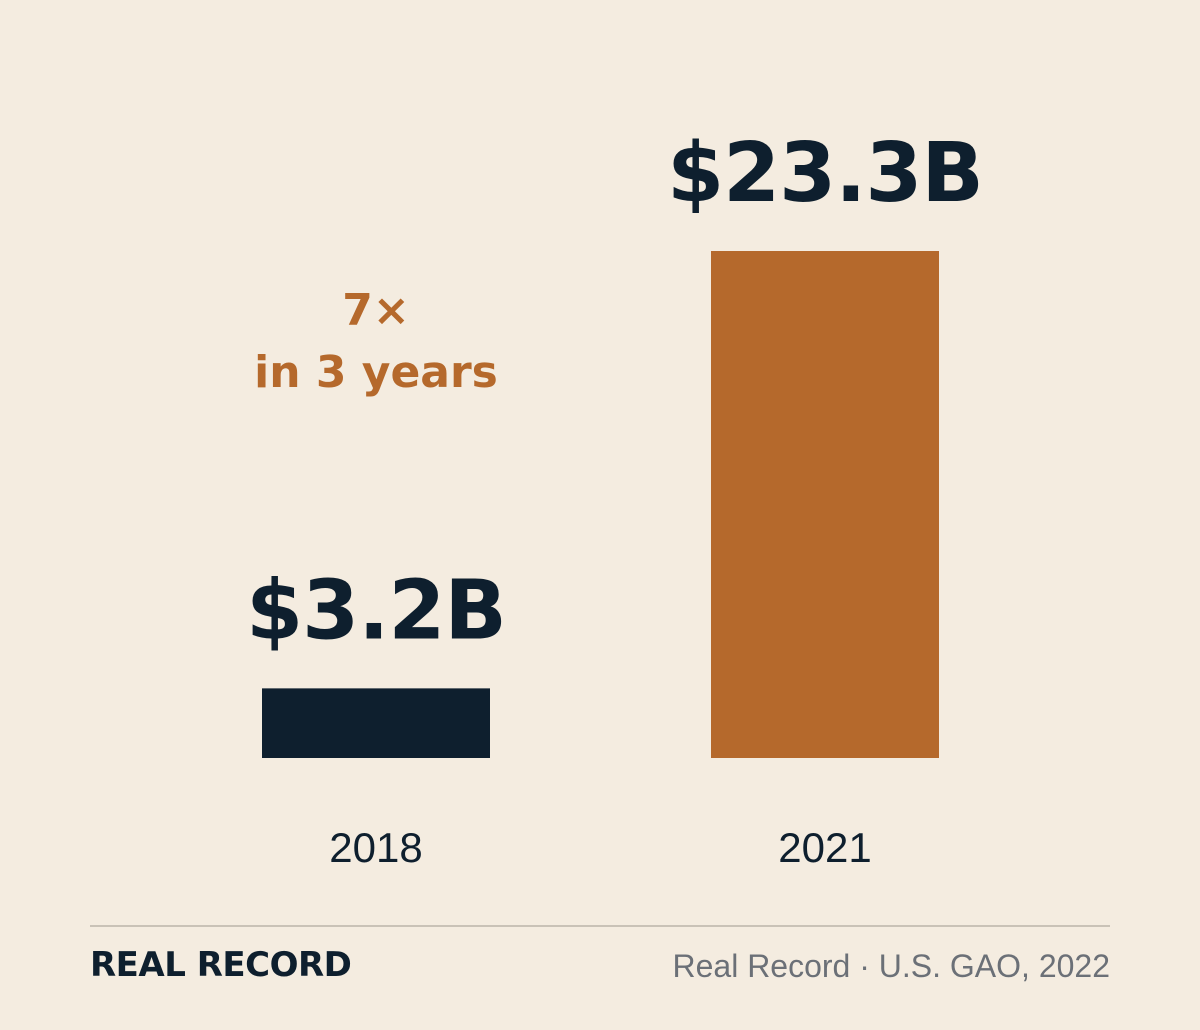 The height and width of the screenshot is (1030, 1200). Describe the element at coordinates (824, 847) in the screenshot. I see `category-label-2021: 2021` at that location.